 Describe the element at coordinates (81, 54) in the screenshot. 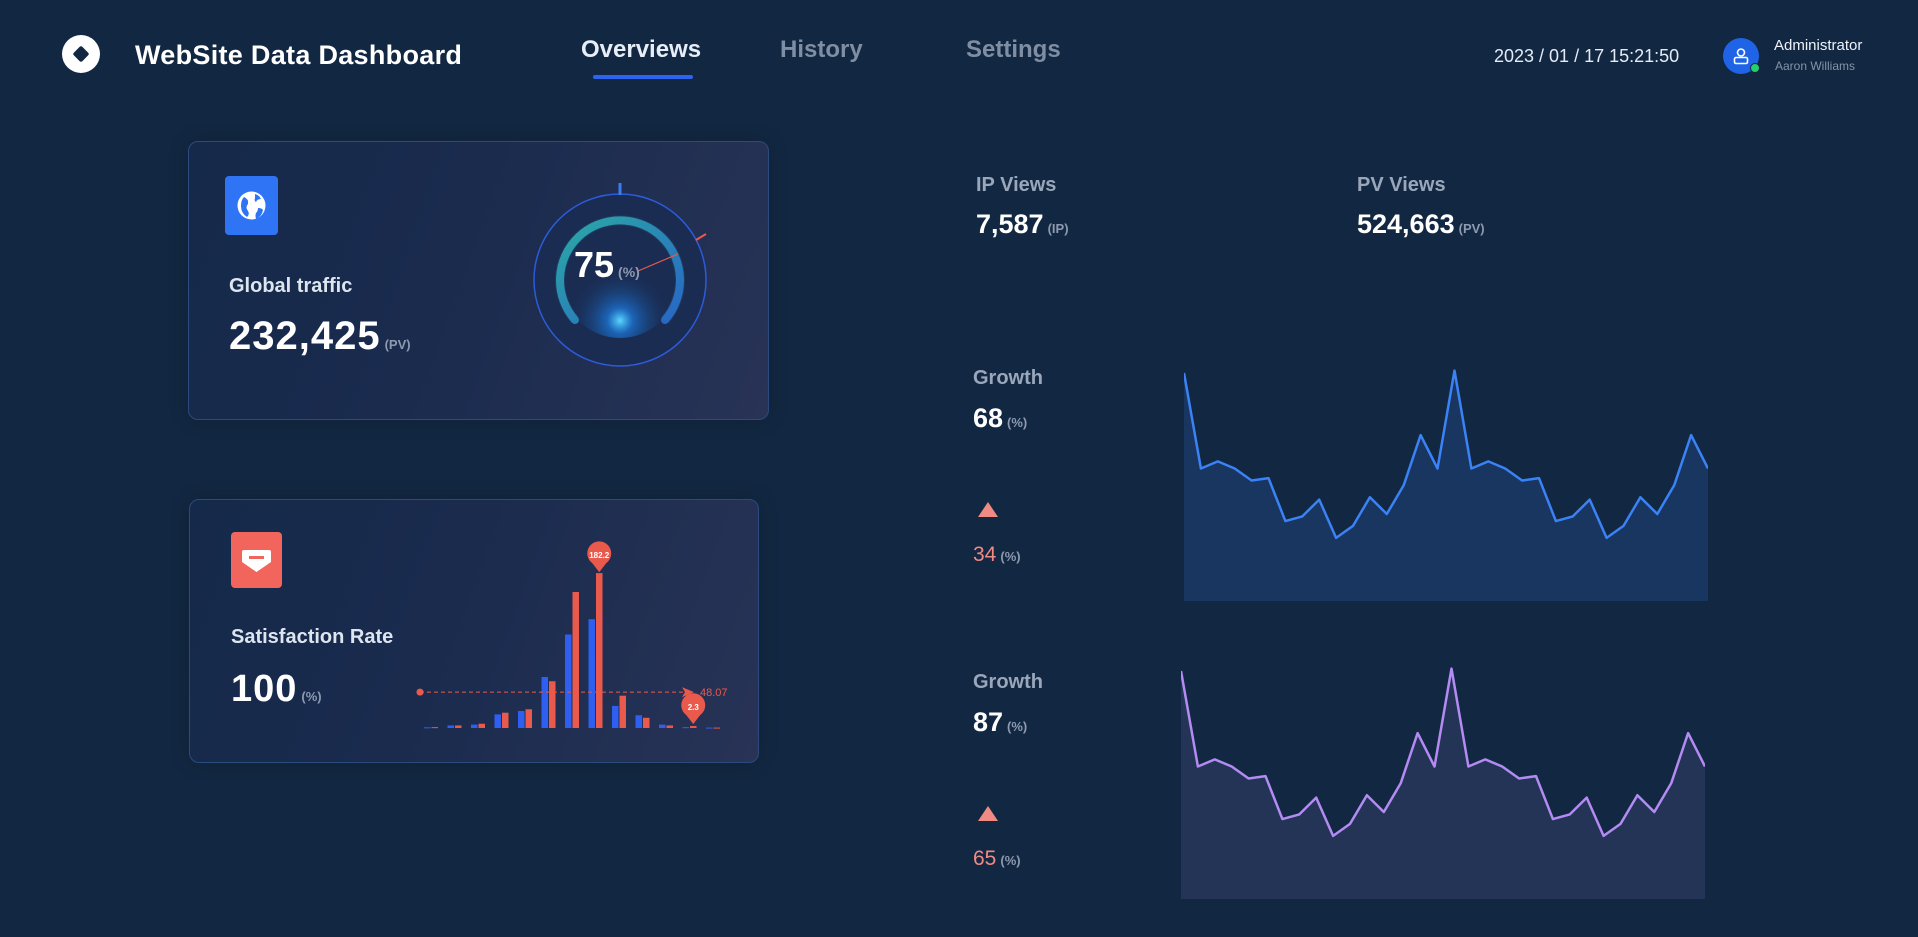

I see `app-logo` at that location.